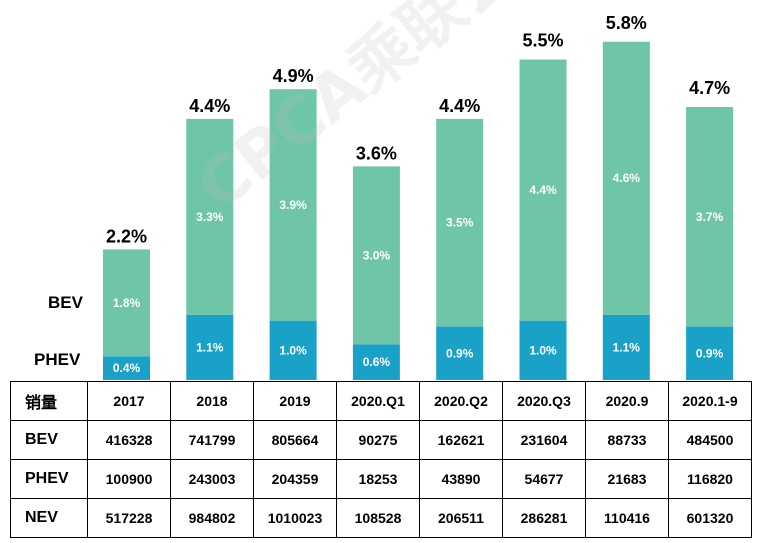 Image resolution: width=759 pixels, height=543 pixels. I want to click on table-cell: 21683, so click(627, 479).